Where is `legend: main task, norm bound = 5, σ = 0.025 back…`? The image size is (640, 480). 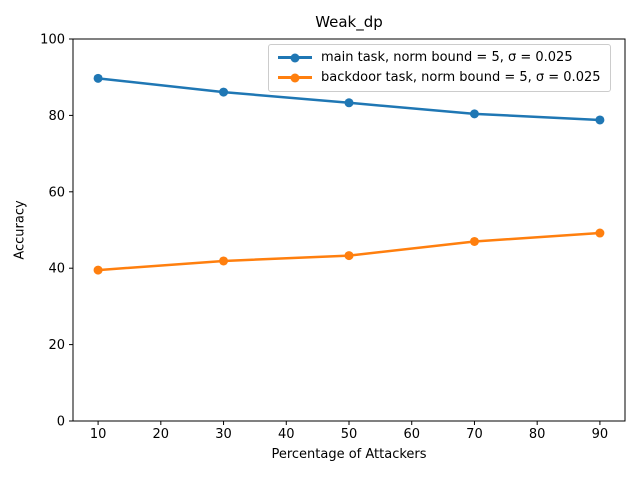
legend: main task, norm bound = 5, σ = 0.025 back… is located at coordinates (439, 68).